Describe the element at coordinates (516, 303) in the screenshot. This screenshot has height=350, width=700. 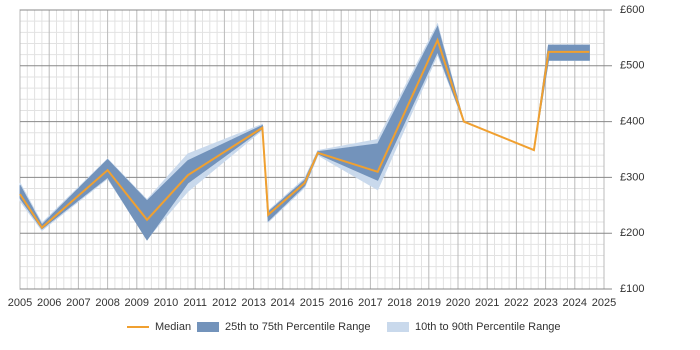
I see `x-tick-label: 2022` at that location.